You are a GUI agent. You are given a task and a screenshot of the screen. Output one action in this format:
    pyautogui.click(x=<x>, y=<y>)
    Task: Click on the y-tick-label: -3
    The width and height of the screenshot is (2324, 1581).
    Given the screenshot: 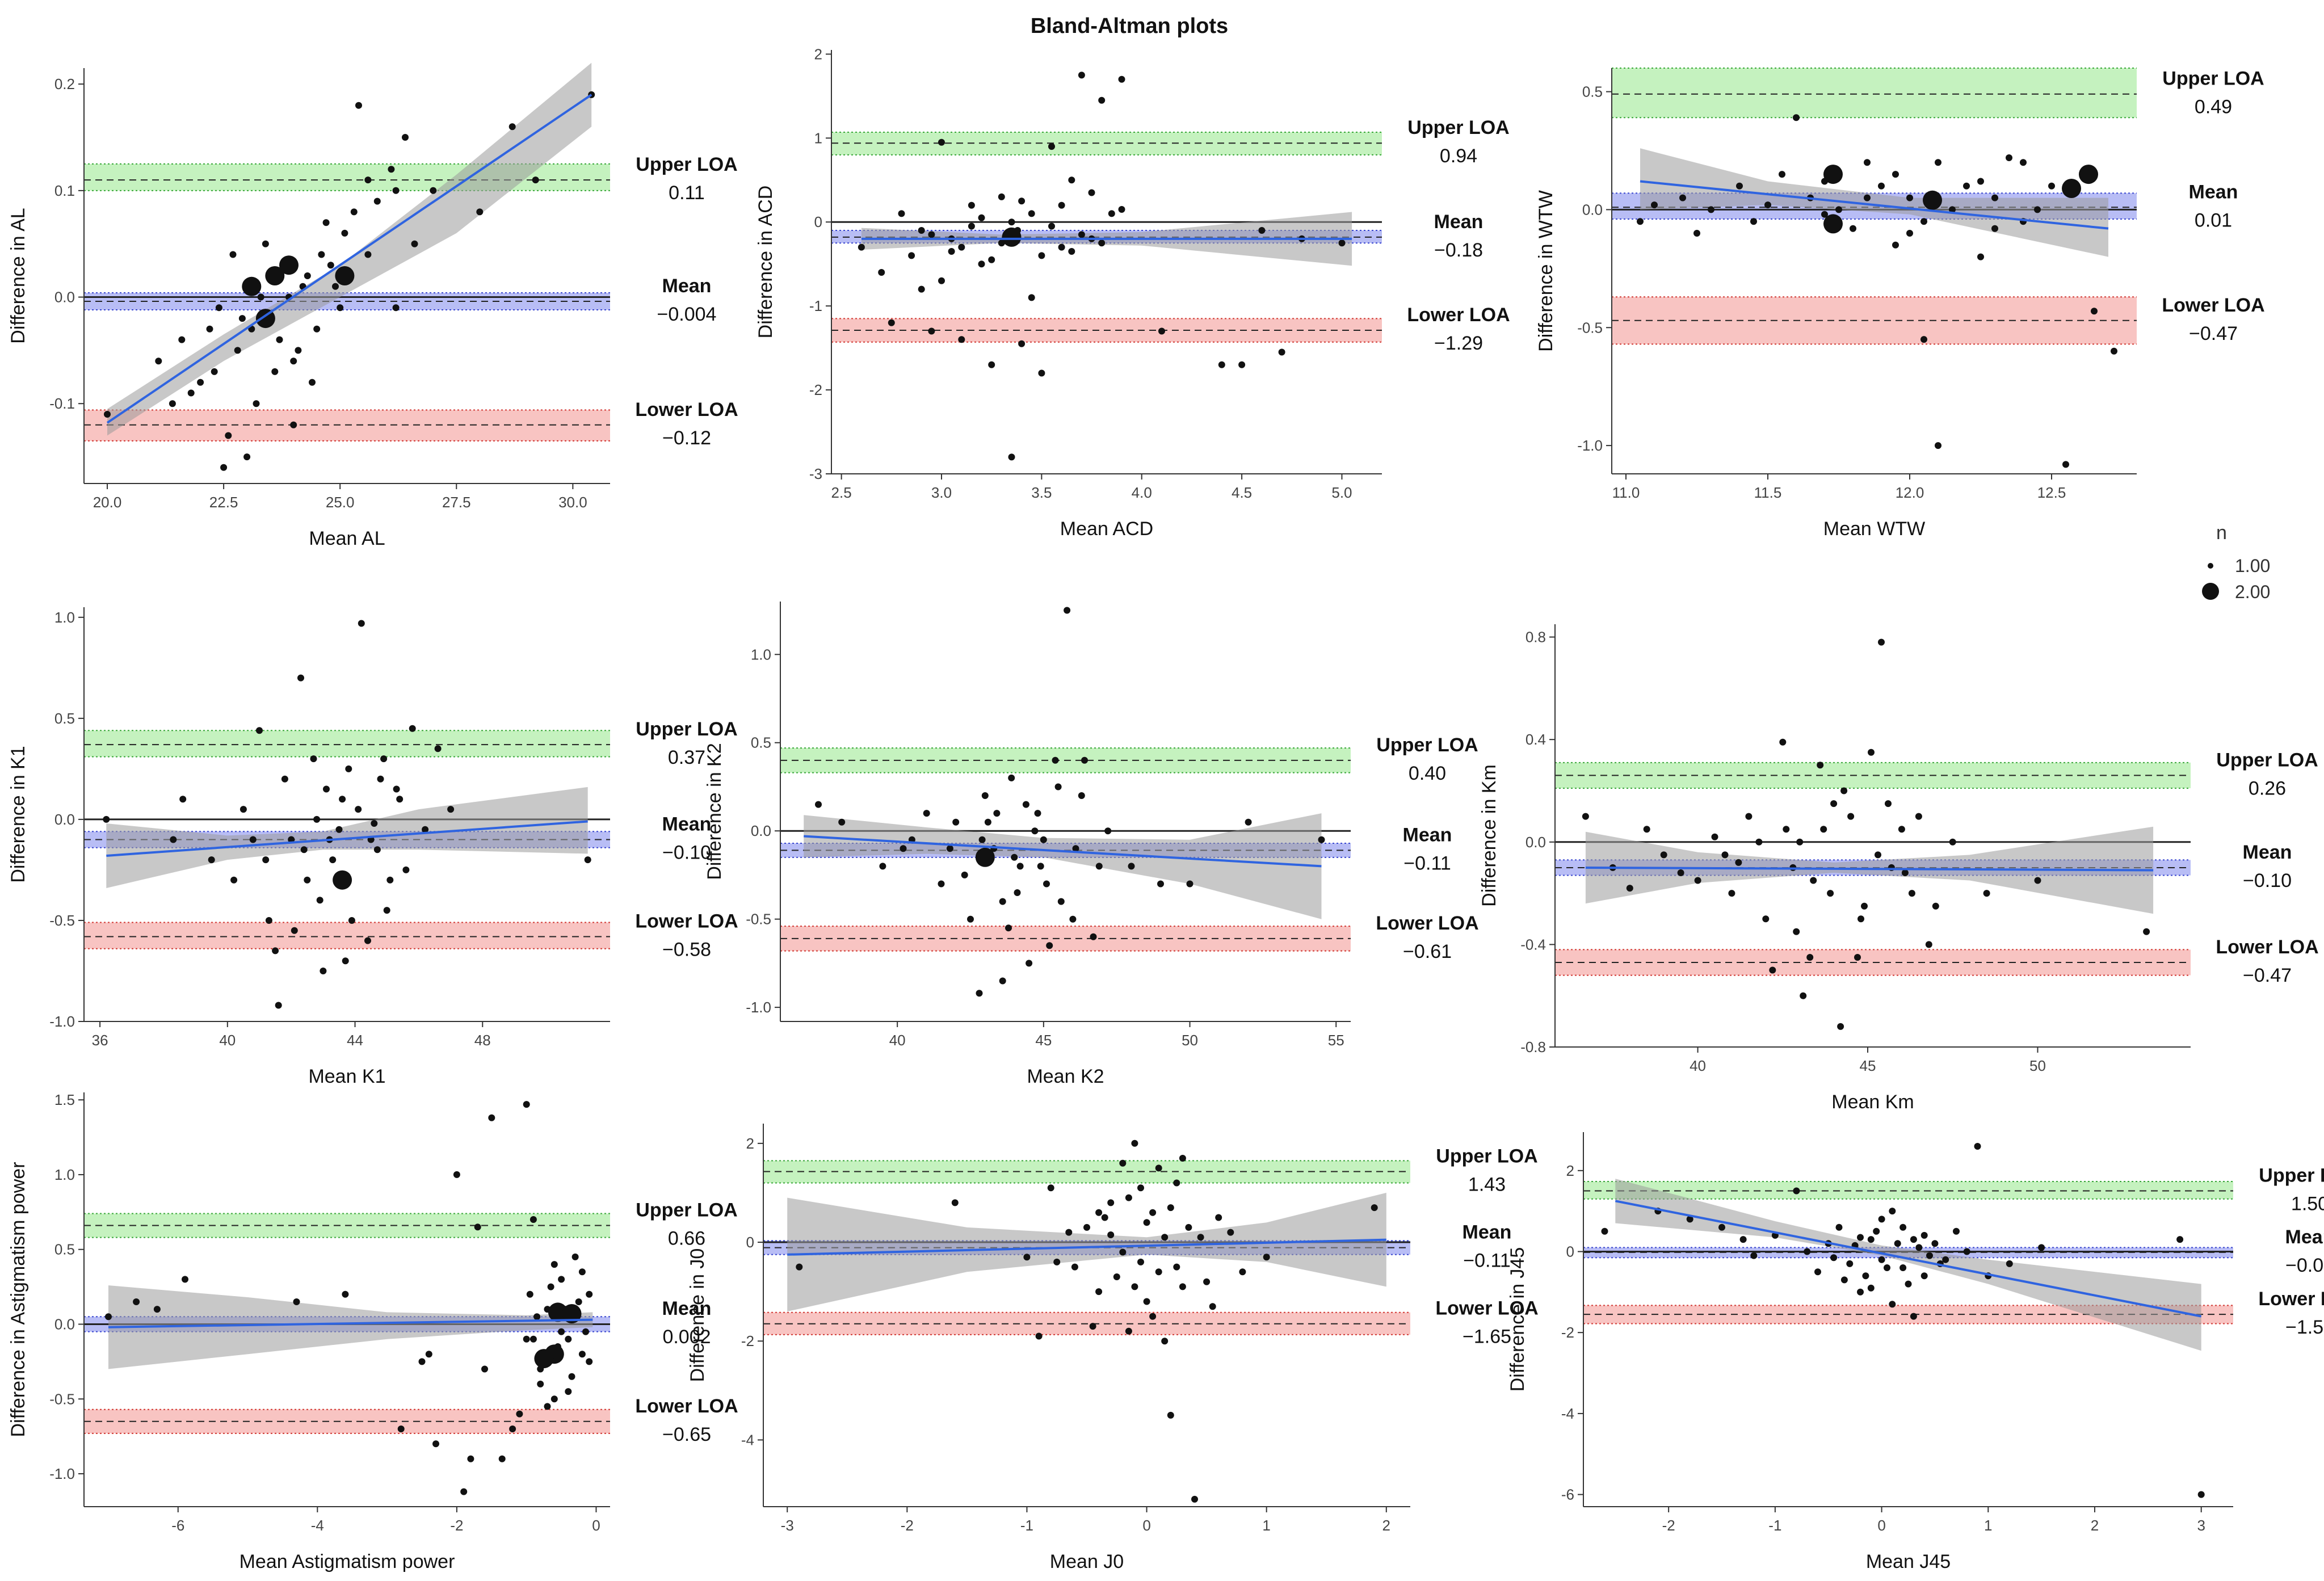 What is the action you would take?
    pyautogui.click(x=815, y=474)
    